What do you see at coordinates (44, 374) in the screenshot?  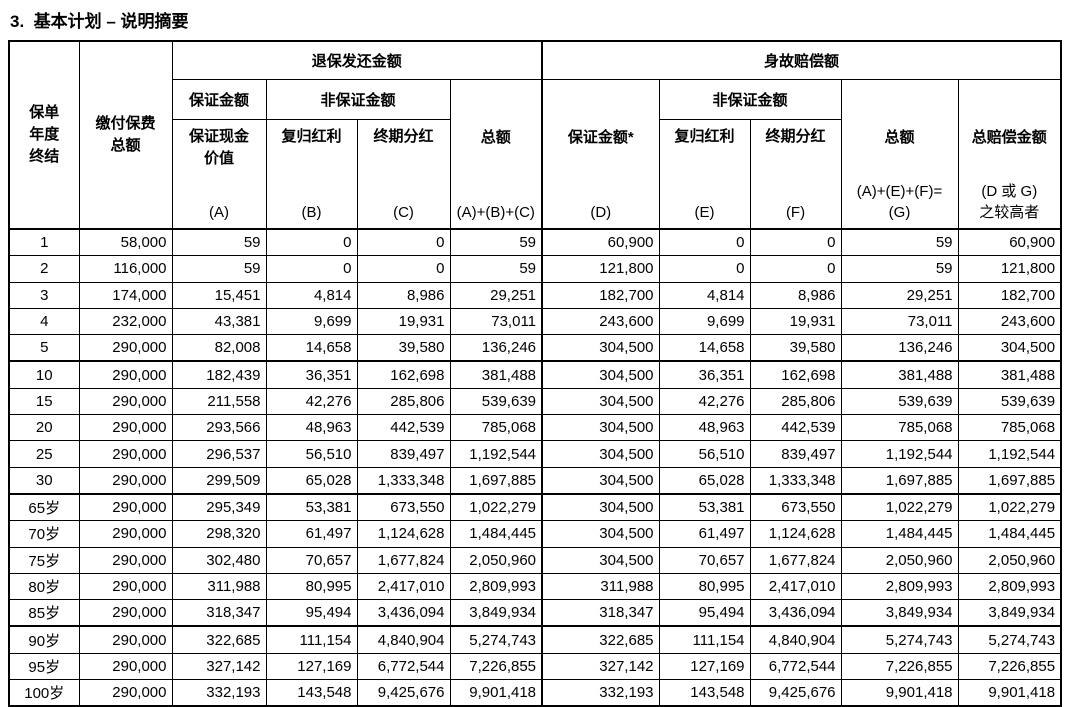 I see `cell-policy-year: 10` at bounding box center [44, 374].